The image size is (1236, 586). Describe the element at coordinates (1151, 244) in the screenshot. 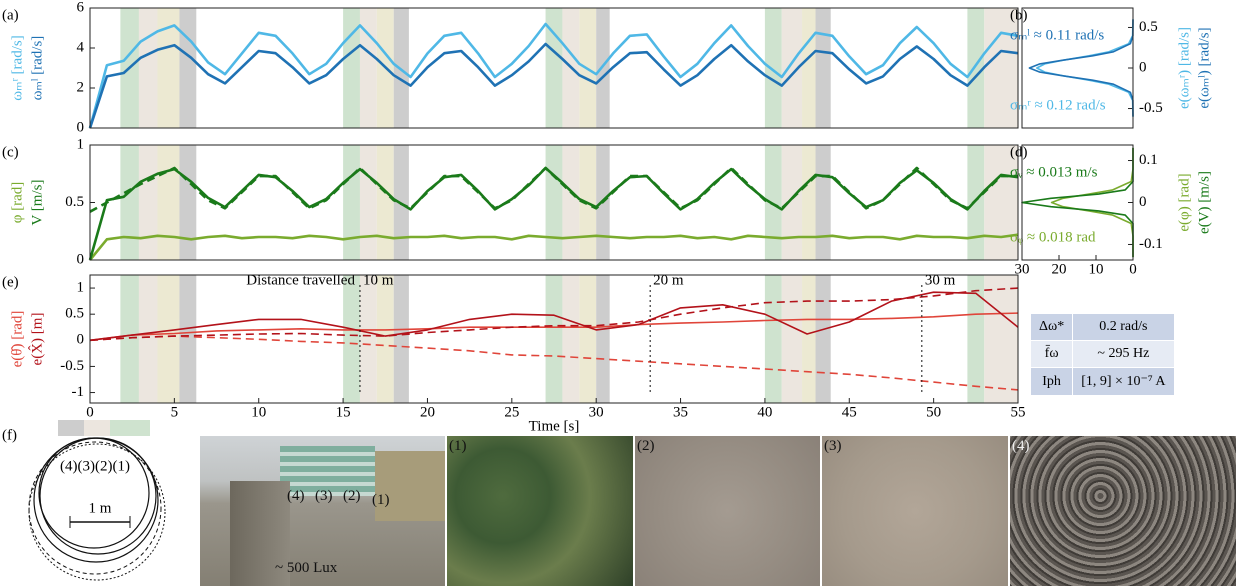

I see `y-tick-label: -0.1` at that location.